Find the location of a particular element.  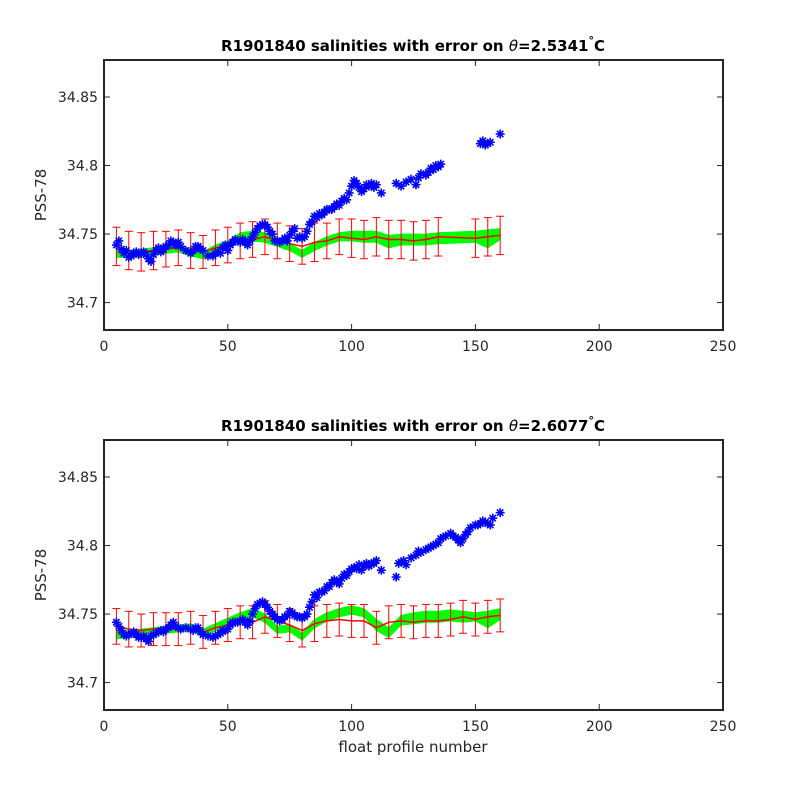

top-x-tick-label: 150 is located at coordinates (475, 347).